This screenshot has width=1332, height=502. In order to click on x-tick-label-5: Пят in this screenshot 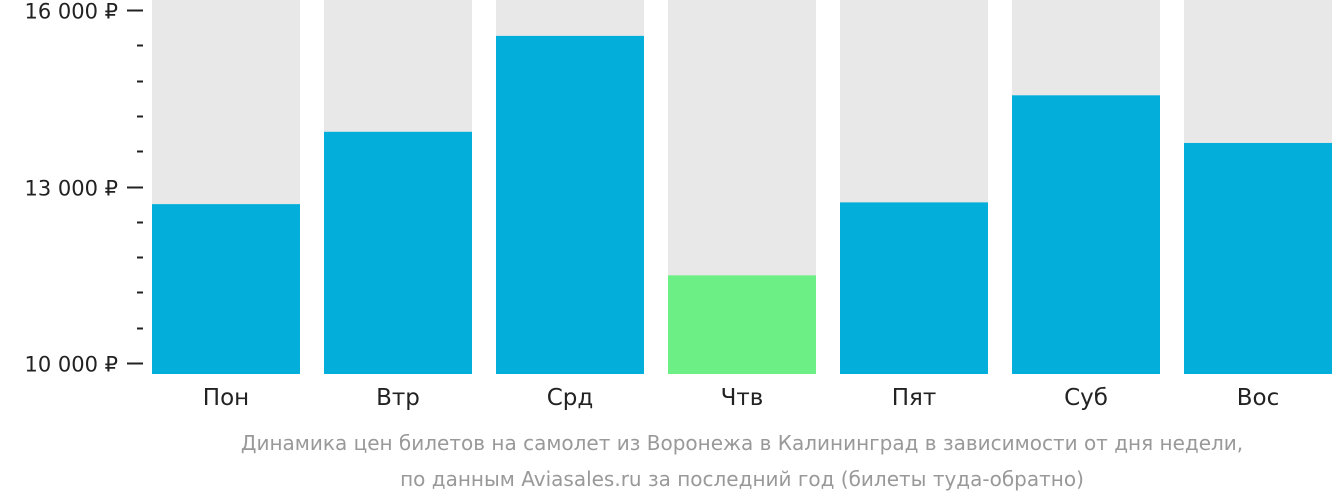, I will do `click(914, 398)`.